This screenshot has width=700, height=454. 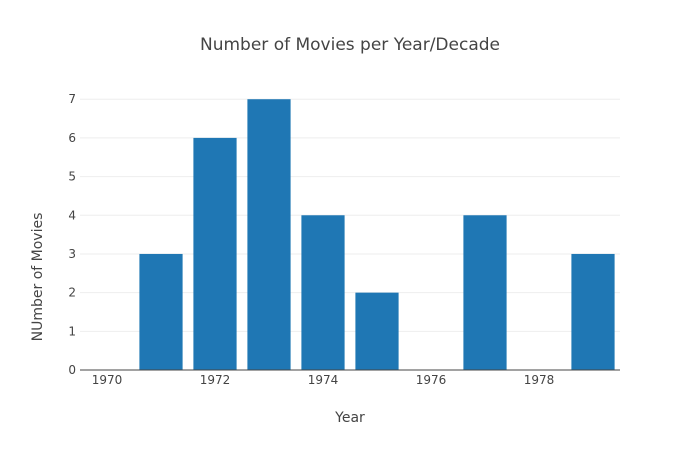 What do you see at coordinates (539, 380) in the screenshot?
I see `x-tick-label: 1978` at bounding box center [539, 380].